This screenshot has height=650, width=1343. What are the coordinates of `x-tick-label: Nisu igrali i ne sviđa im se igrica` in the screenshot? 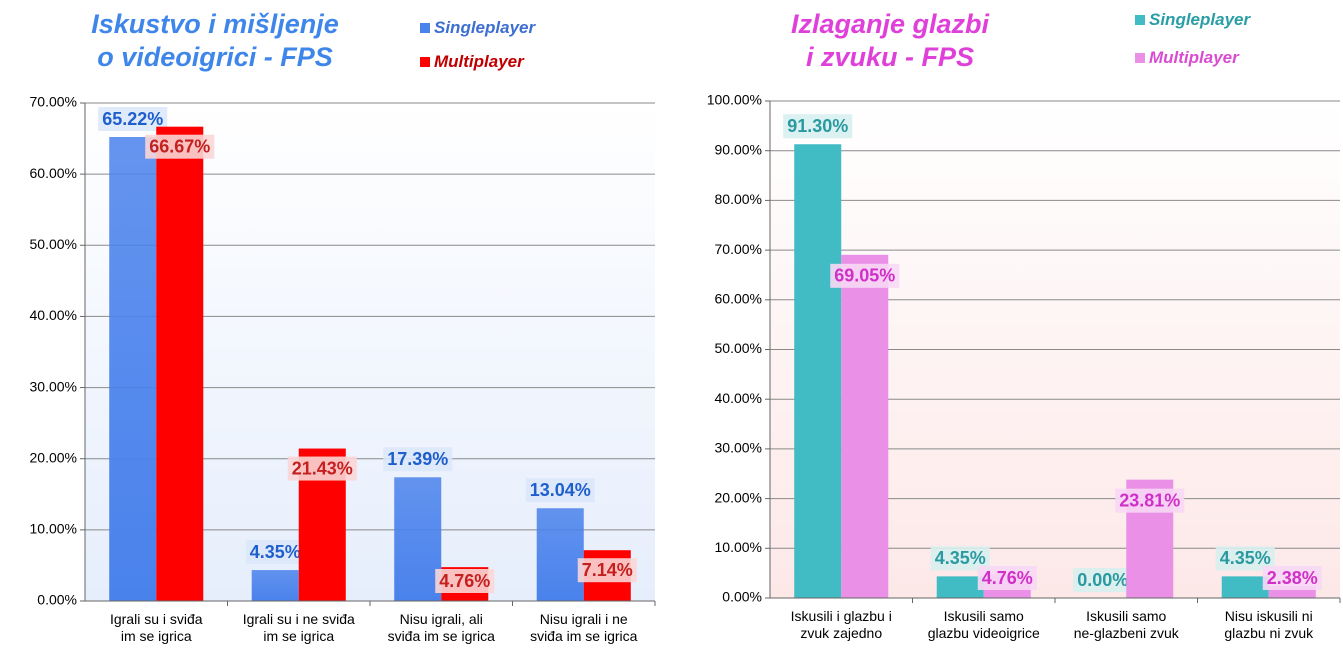 It's located at (584, 627).